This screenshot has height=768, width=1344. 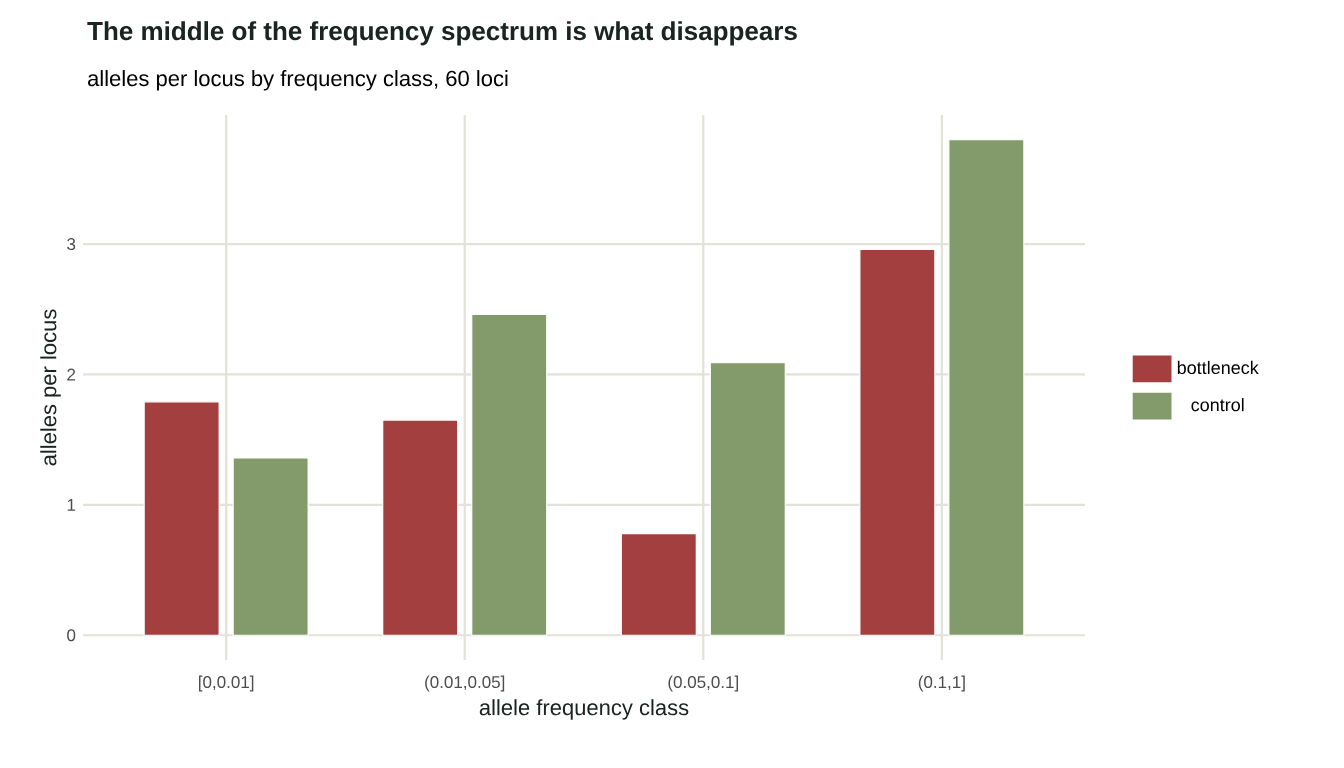 I want to click on x-tick-label: (0.01,0.05], so click(x=465, y=683).